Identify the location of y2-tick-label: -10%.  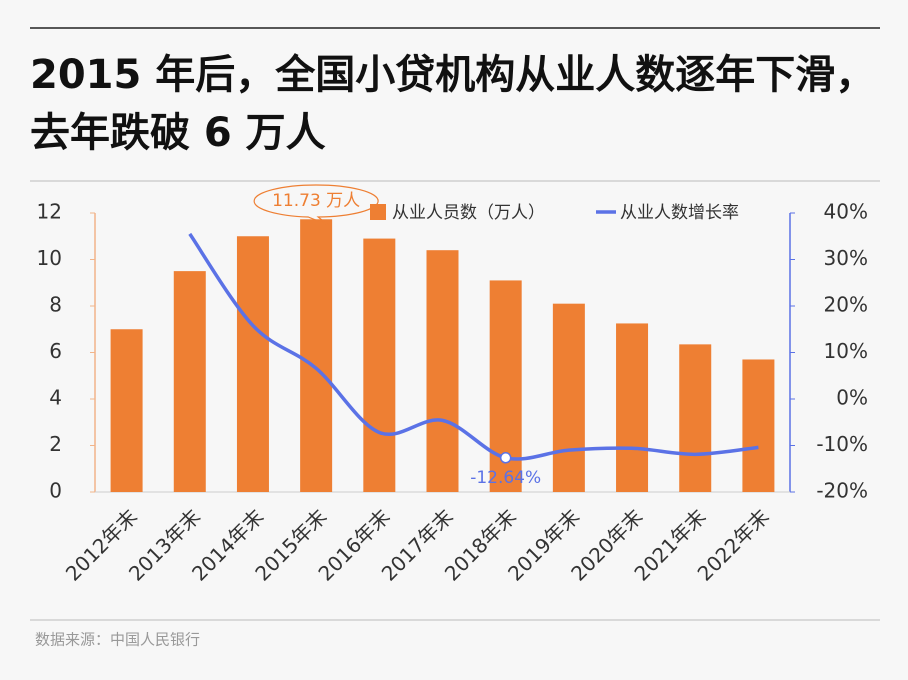
(842, 444).